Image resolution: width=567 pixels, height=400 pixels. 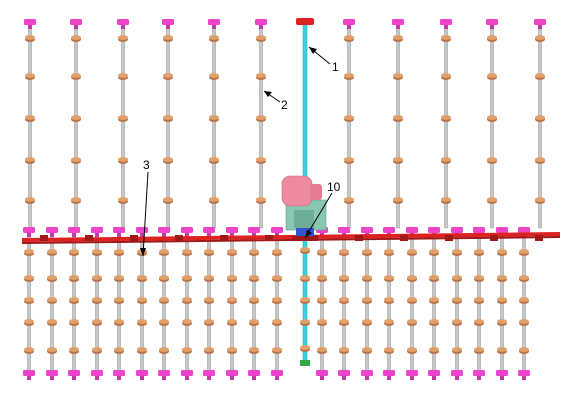 I want to click on motor-body, so click(x=297, y=191).